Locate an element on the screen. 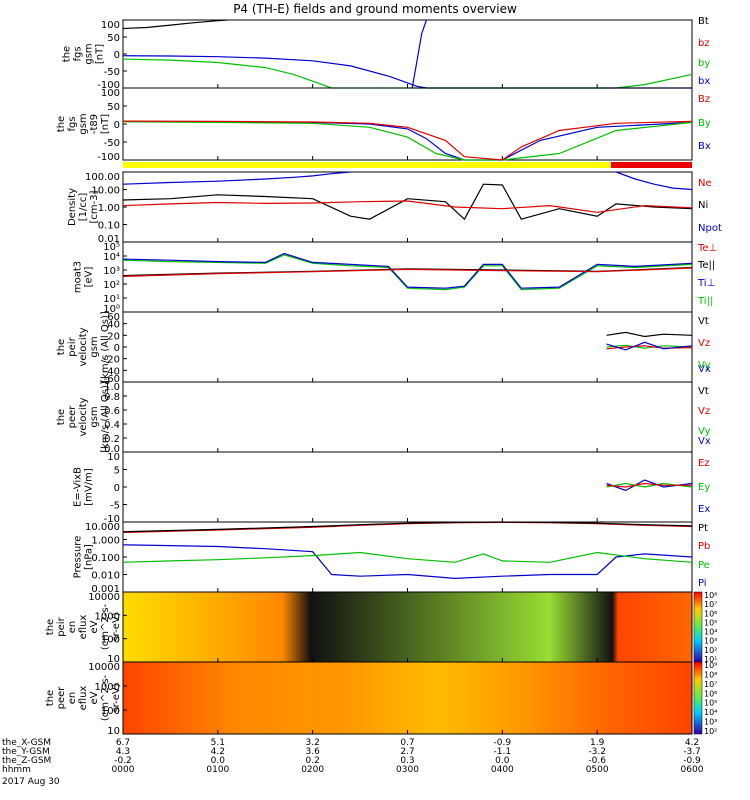 The width and height of the screenshot is (750, 800). colorbar-tick-label: 10¹ is located at coordinates (710, 659).